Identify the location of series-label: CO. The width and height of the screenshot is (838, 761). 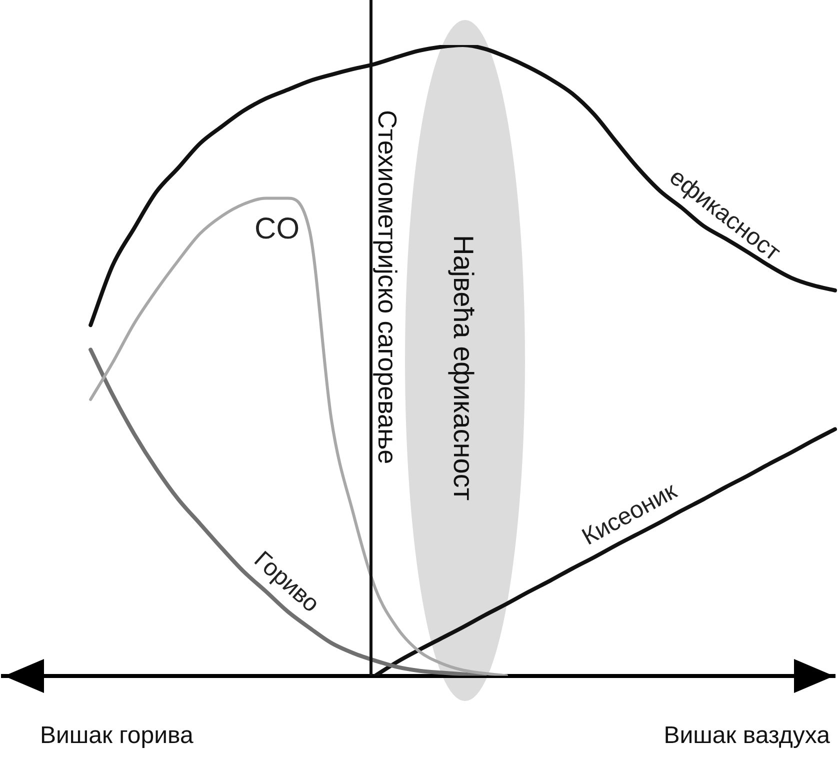
(277, 229).